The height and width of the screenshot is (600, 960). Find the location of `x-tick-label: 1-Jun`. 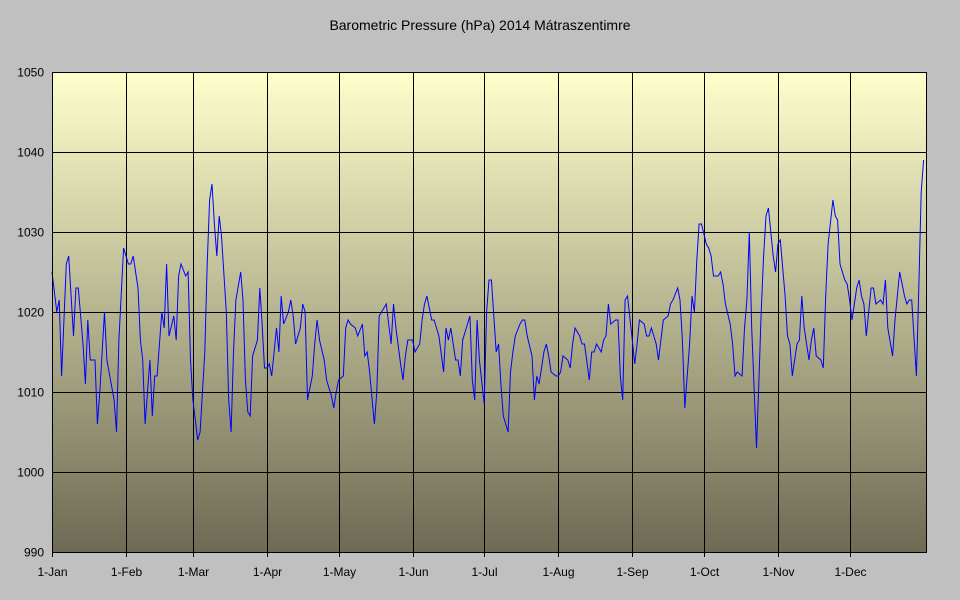

x-tick-label: 1-Jun is located at coordinates (413, 572).